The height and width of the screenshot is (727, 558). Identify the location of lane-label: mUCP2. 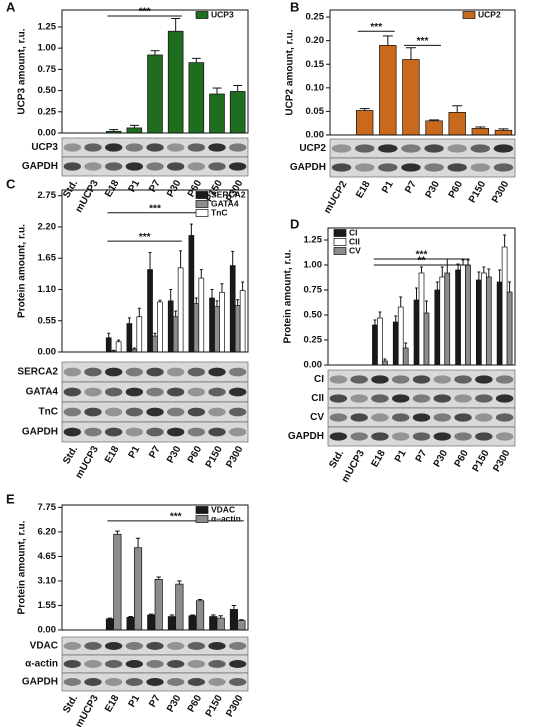
(336, 197).